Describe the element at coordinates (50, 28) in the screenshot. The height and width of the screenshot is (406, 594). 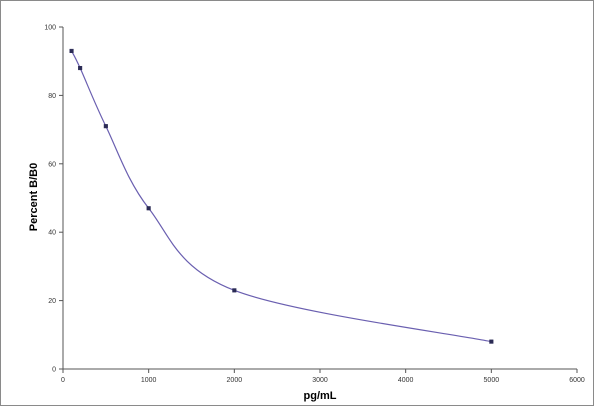
I see `y-tick-label: 100` at that location.